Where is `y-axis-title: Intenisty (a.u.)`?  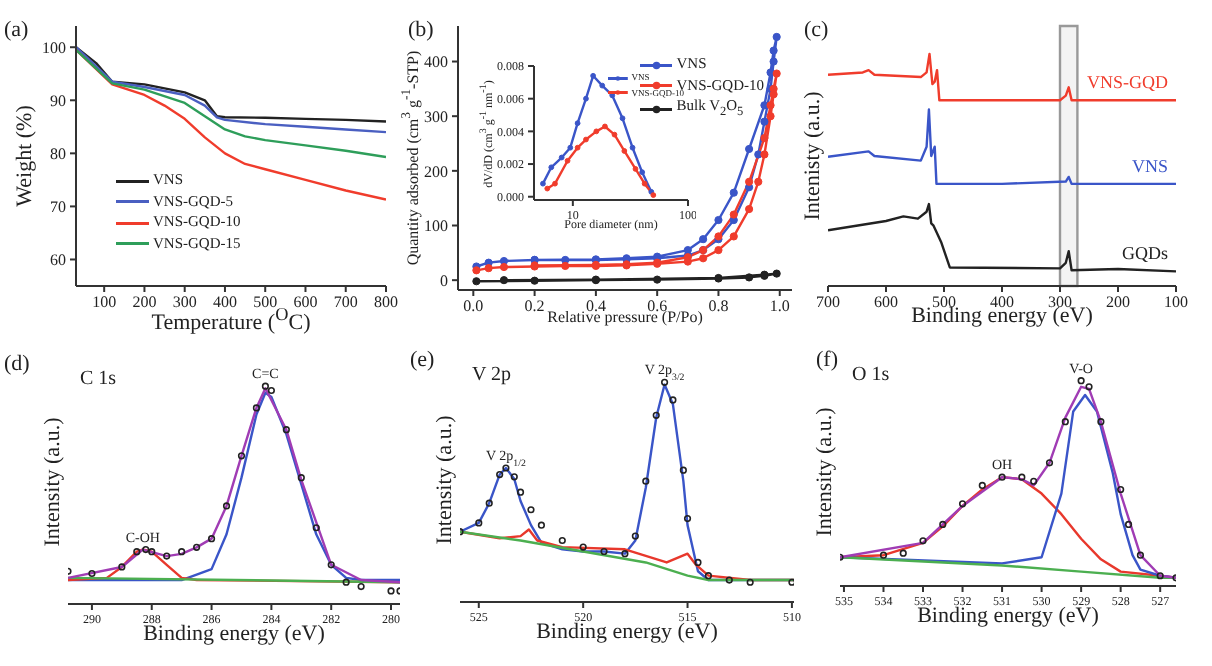
y-axis-title: Intenisty (a.u.) is located at coordinates (813, 156).